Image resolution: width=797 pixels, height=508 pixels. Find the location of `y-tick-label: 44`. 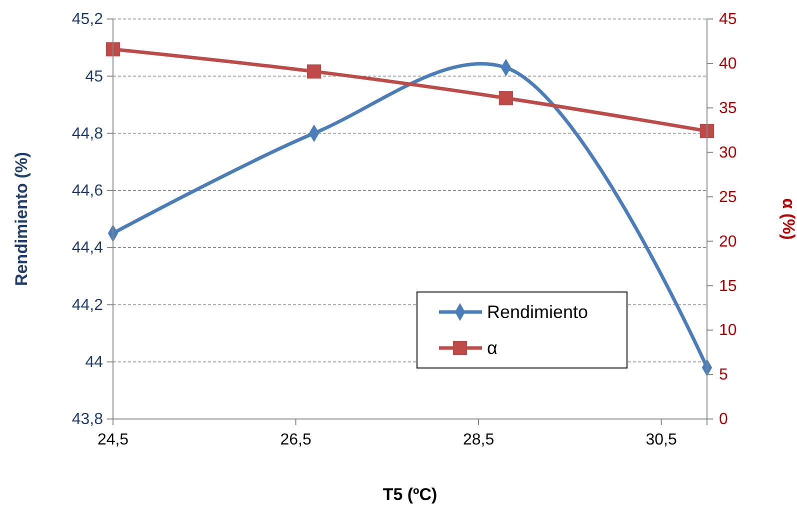

y-tick-label: 44 is located at coordinates (94, 362).